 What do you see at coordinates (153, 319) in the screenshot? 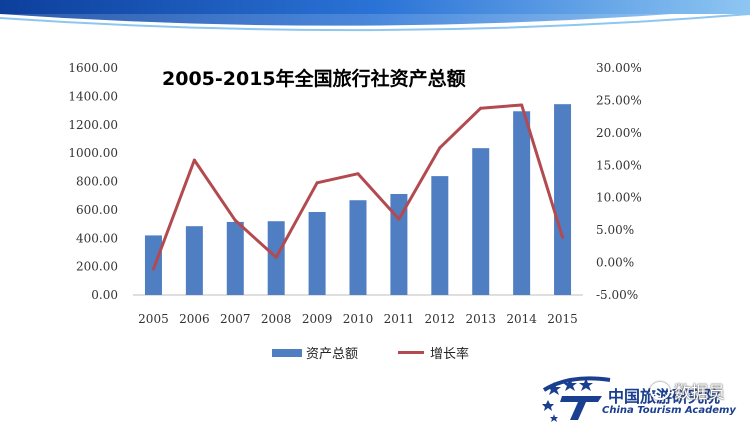
I see `x-tick-label: 2005` at bounding box center [153, 319].